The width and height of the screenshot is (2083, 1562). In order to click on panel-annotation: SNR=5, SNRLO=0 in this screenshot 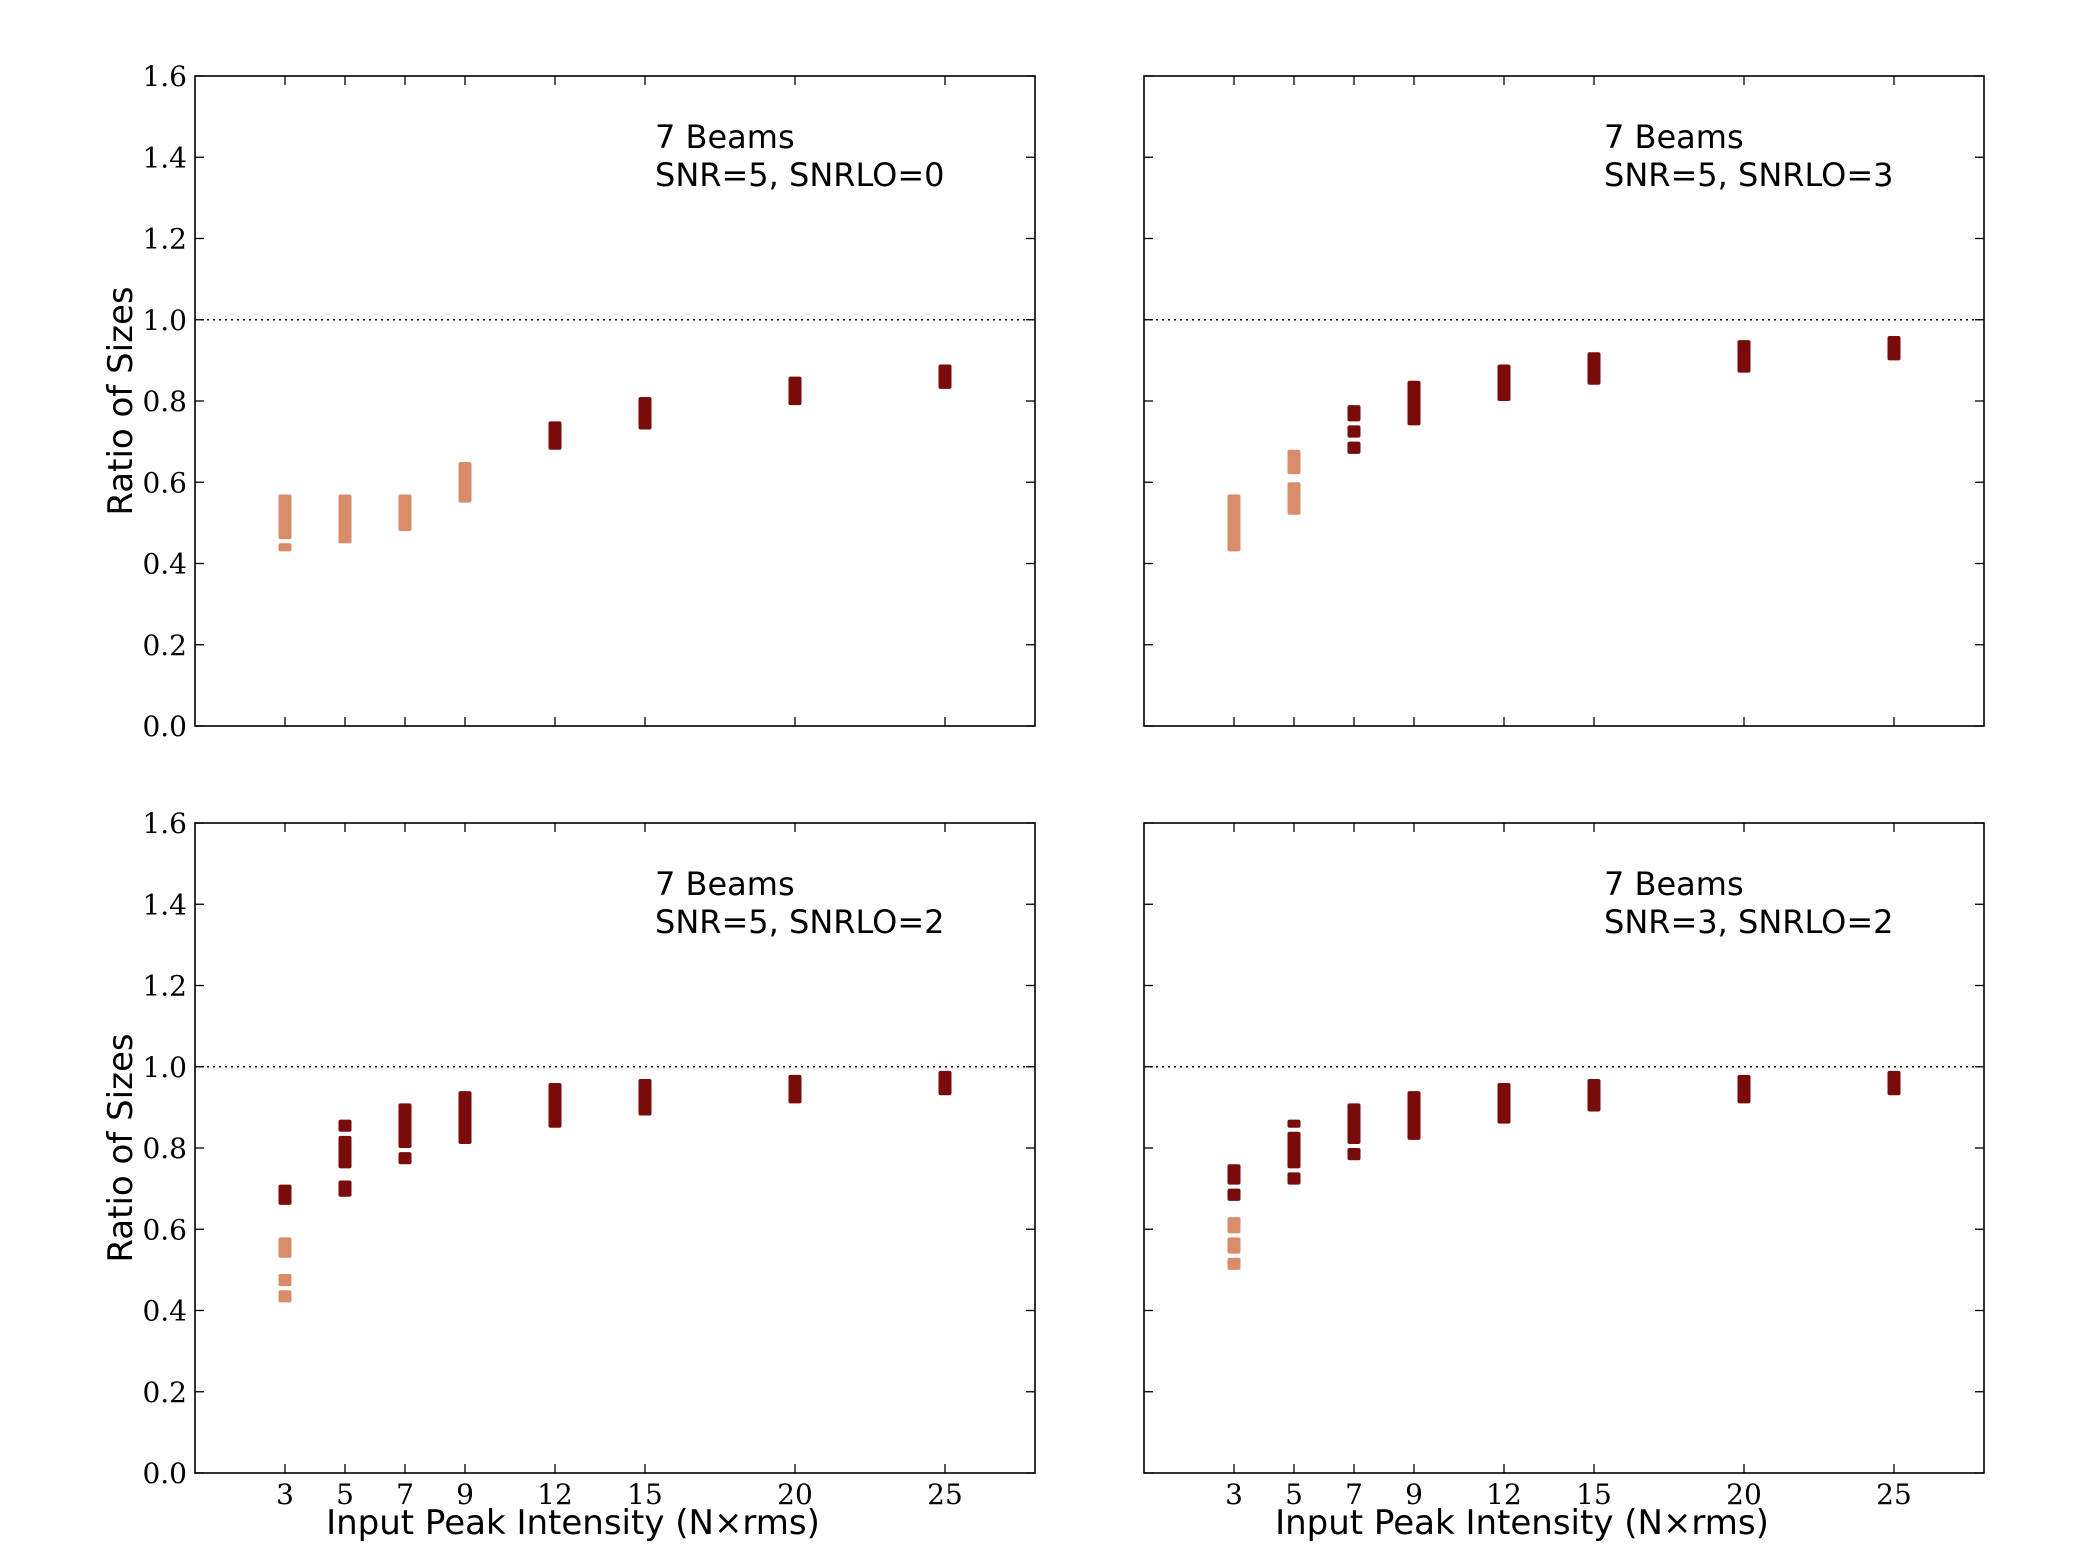, I will do `click(800, 175)`.